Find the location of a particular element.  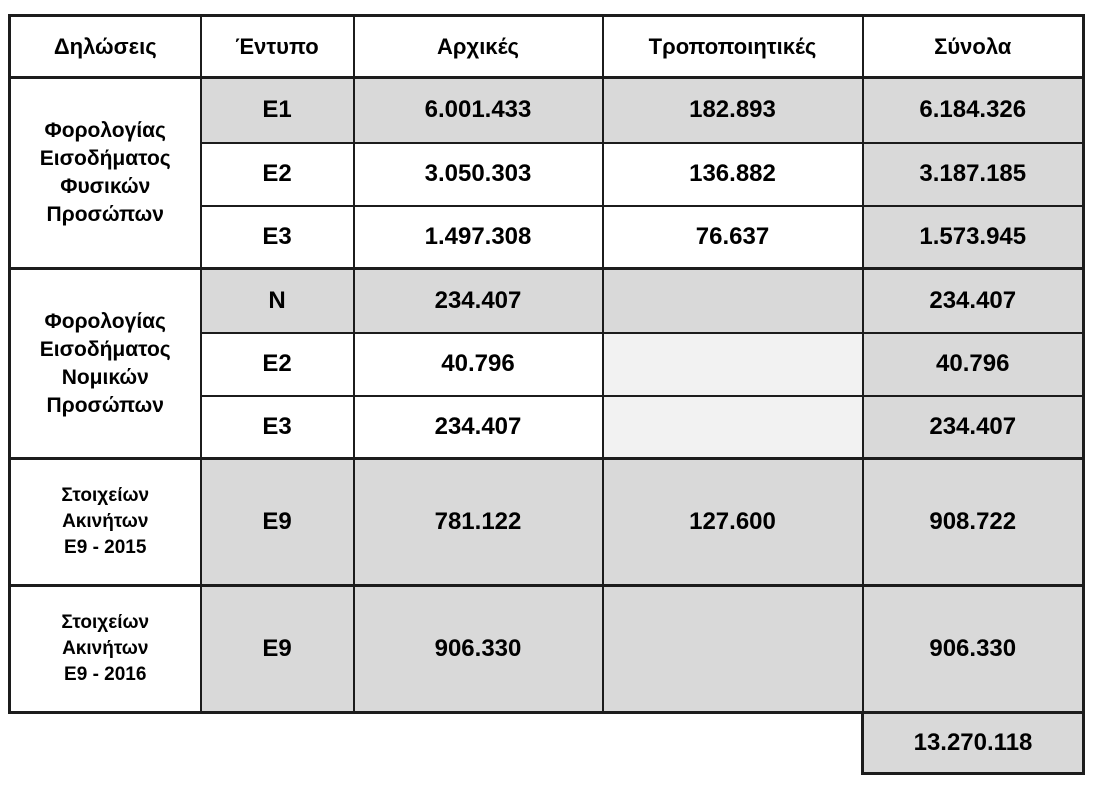

group-label-legal-income: Φορολογίας Εισοδήματος Νομικών Προσώπων is located at coordinates (105, 363).